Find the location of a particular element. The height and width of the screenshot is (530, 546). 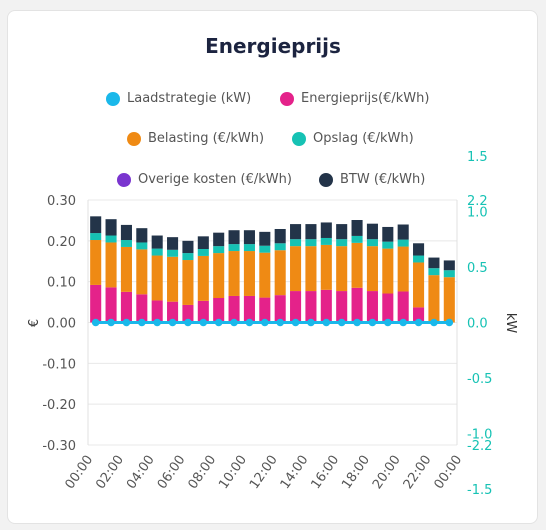

legend-label: BTW (€/kWh) is located at coordinates (383, 179).